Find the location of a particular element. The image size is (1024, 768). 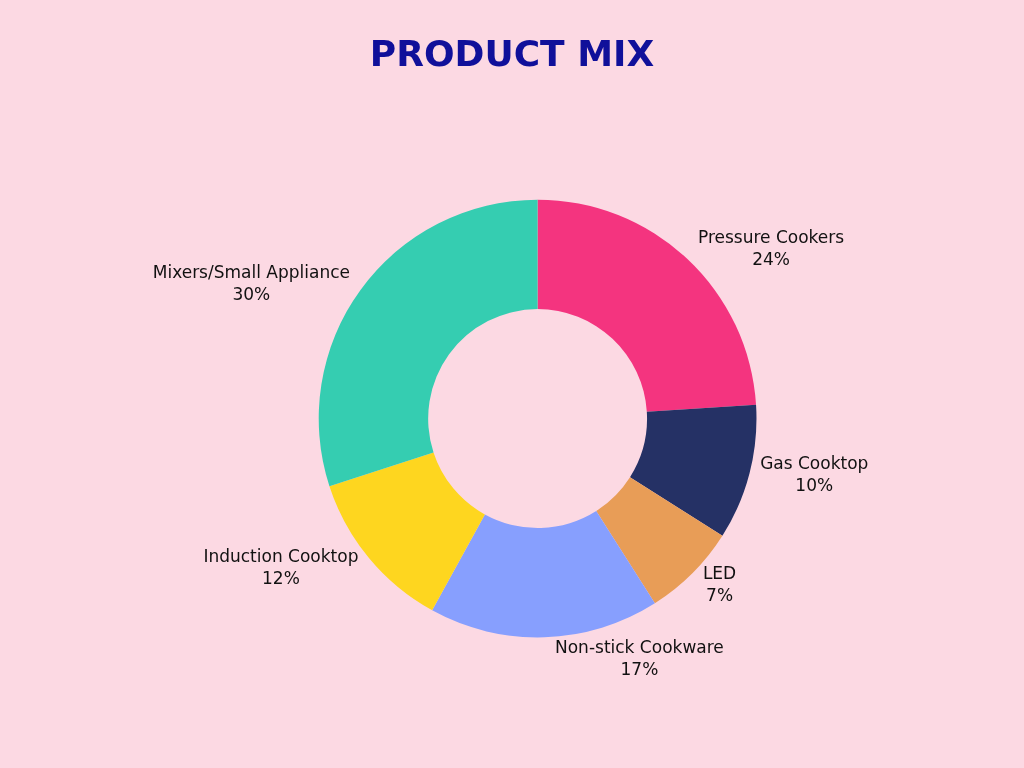

slice-label: Induction Cooktop is located at coordinates (281, 555).